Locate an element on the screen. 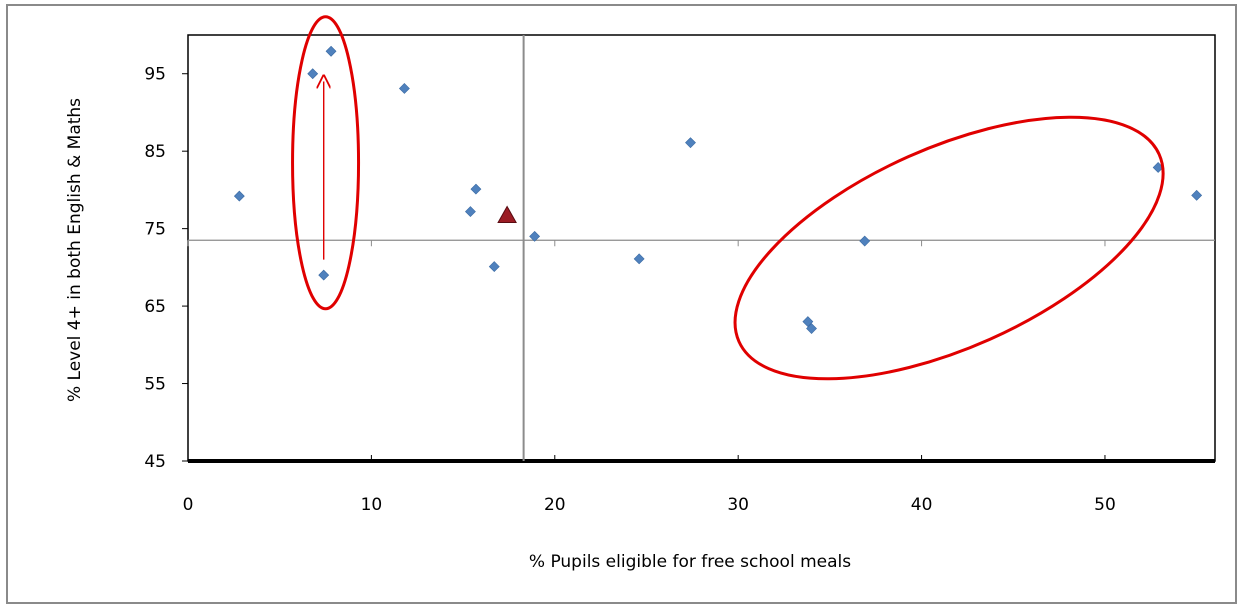  x-tick-label: 50 is located at coordinates (1105, 505).